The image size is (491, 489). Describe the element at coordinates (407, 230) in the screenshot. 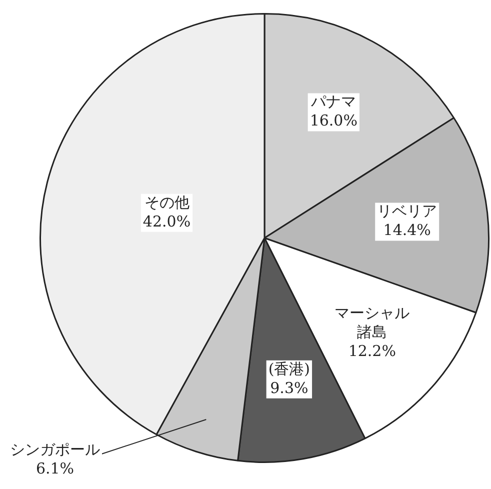

I see `data-label: 14.4%` at that location.